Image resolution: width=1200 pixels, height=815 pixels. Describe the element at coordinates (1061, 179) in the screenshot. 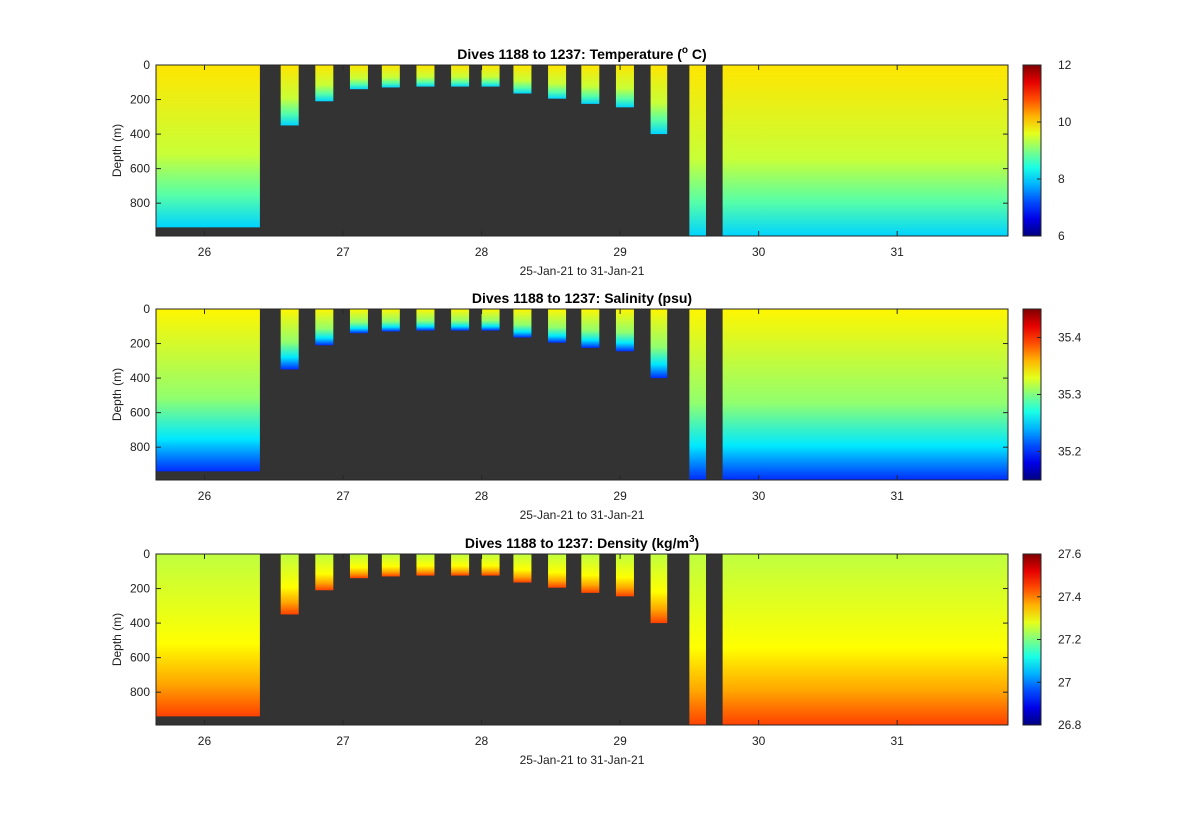

I see `colorbar-tick-label: 8` at that location.